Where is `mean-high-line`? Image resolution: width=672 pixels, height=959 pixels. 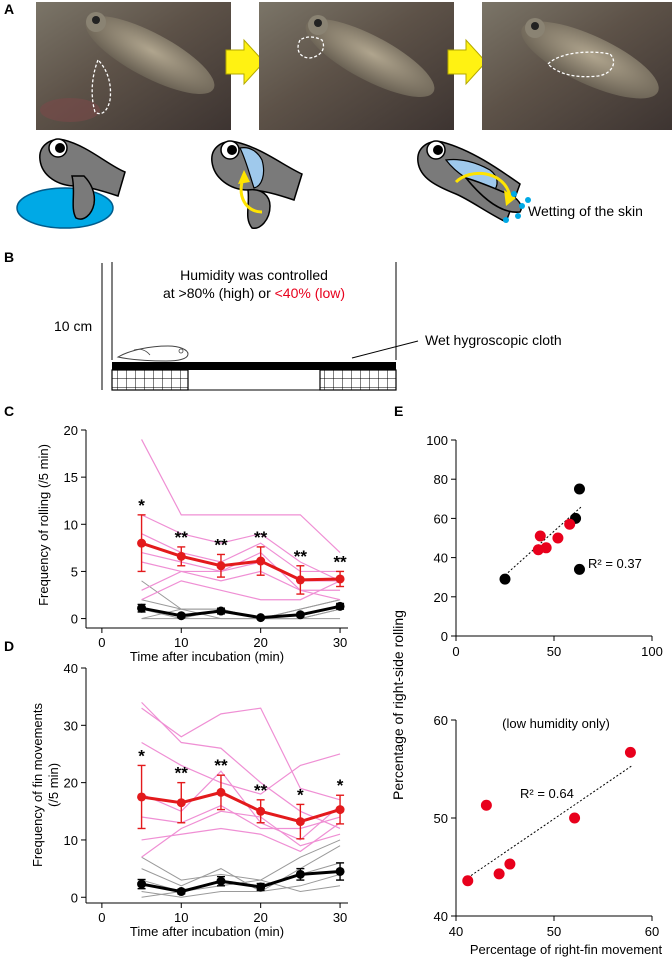
mean-high-line is located at coordinates (241, 881).